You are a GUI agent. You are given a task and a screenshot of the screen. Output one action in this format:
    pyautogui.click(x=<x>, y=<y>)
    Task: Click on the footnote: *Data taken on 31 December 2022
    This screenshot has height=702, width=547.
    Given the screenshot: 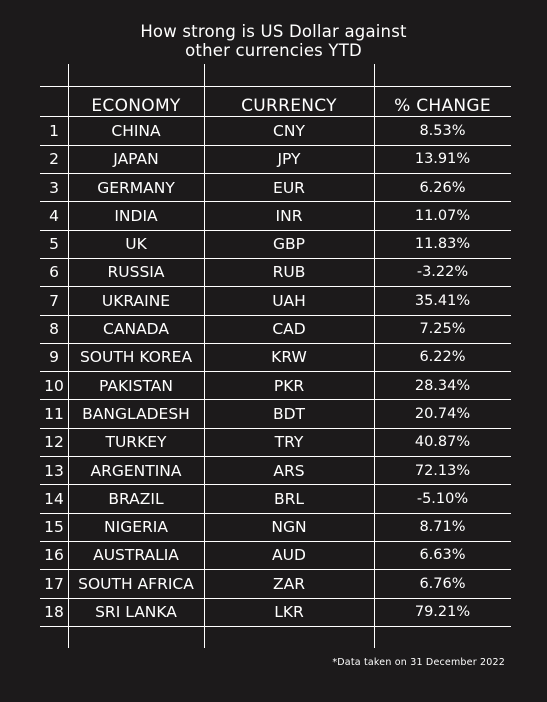 What is the action you would take?
    pyautogui.click(x=418, y=662)
    